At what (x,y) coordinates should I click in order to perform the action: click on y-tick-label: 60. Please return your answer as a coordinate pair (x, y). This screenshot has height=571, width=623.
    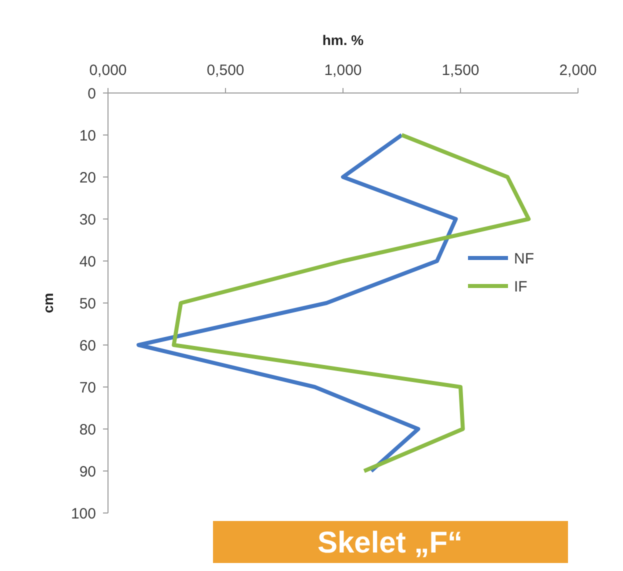
    Looking at the image, I should click on (87, 345).